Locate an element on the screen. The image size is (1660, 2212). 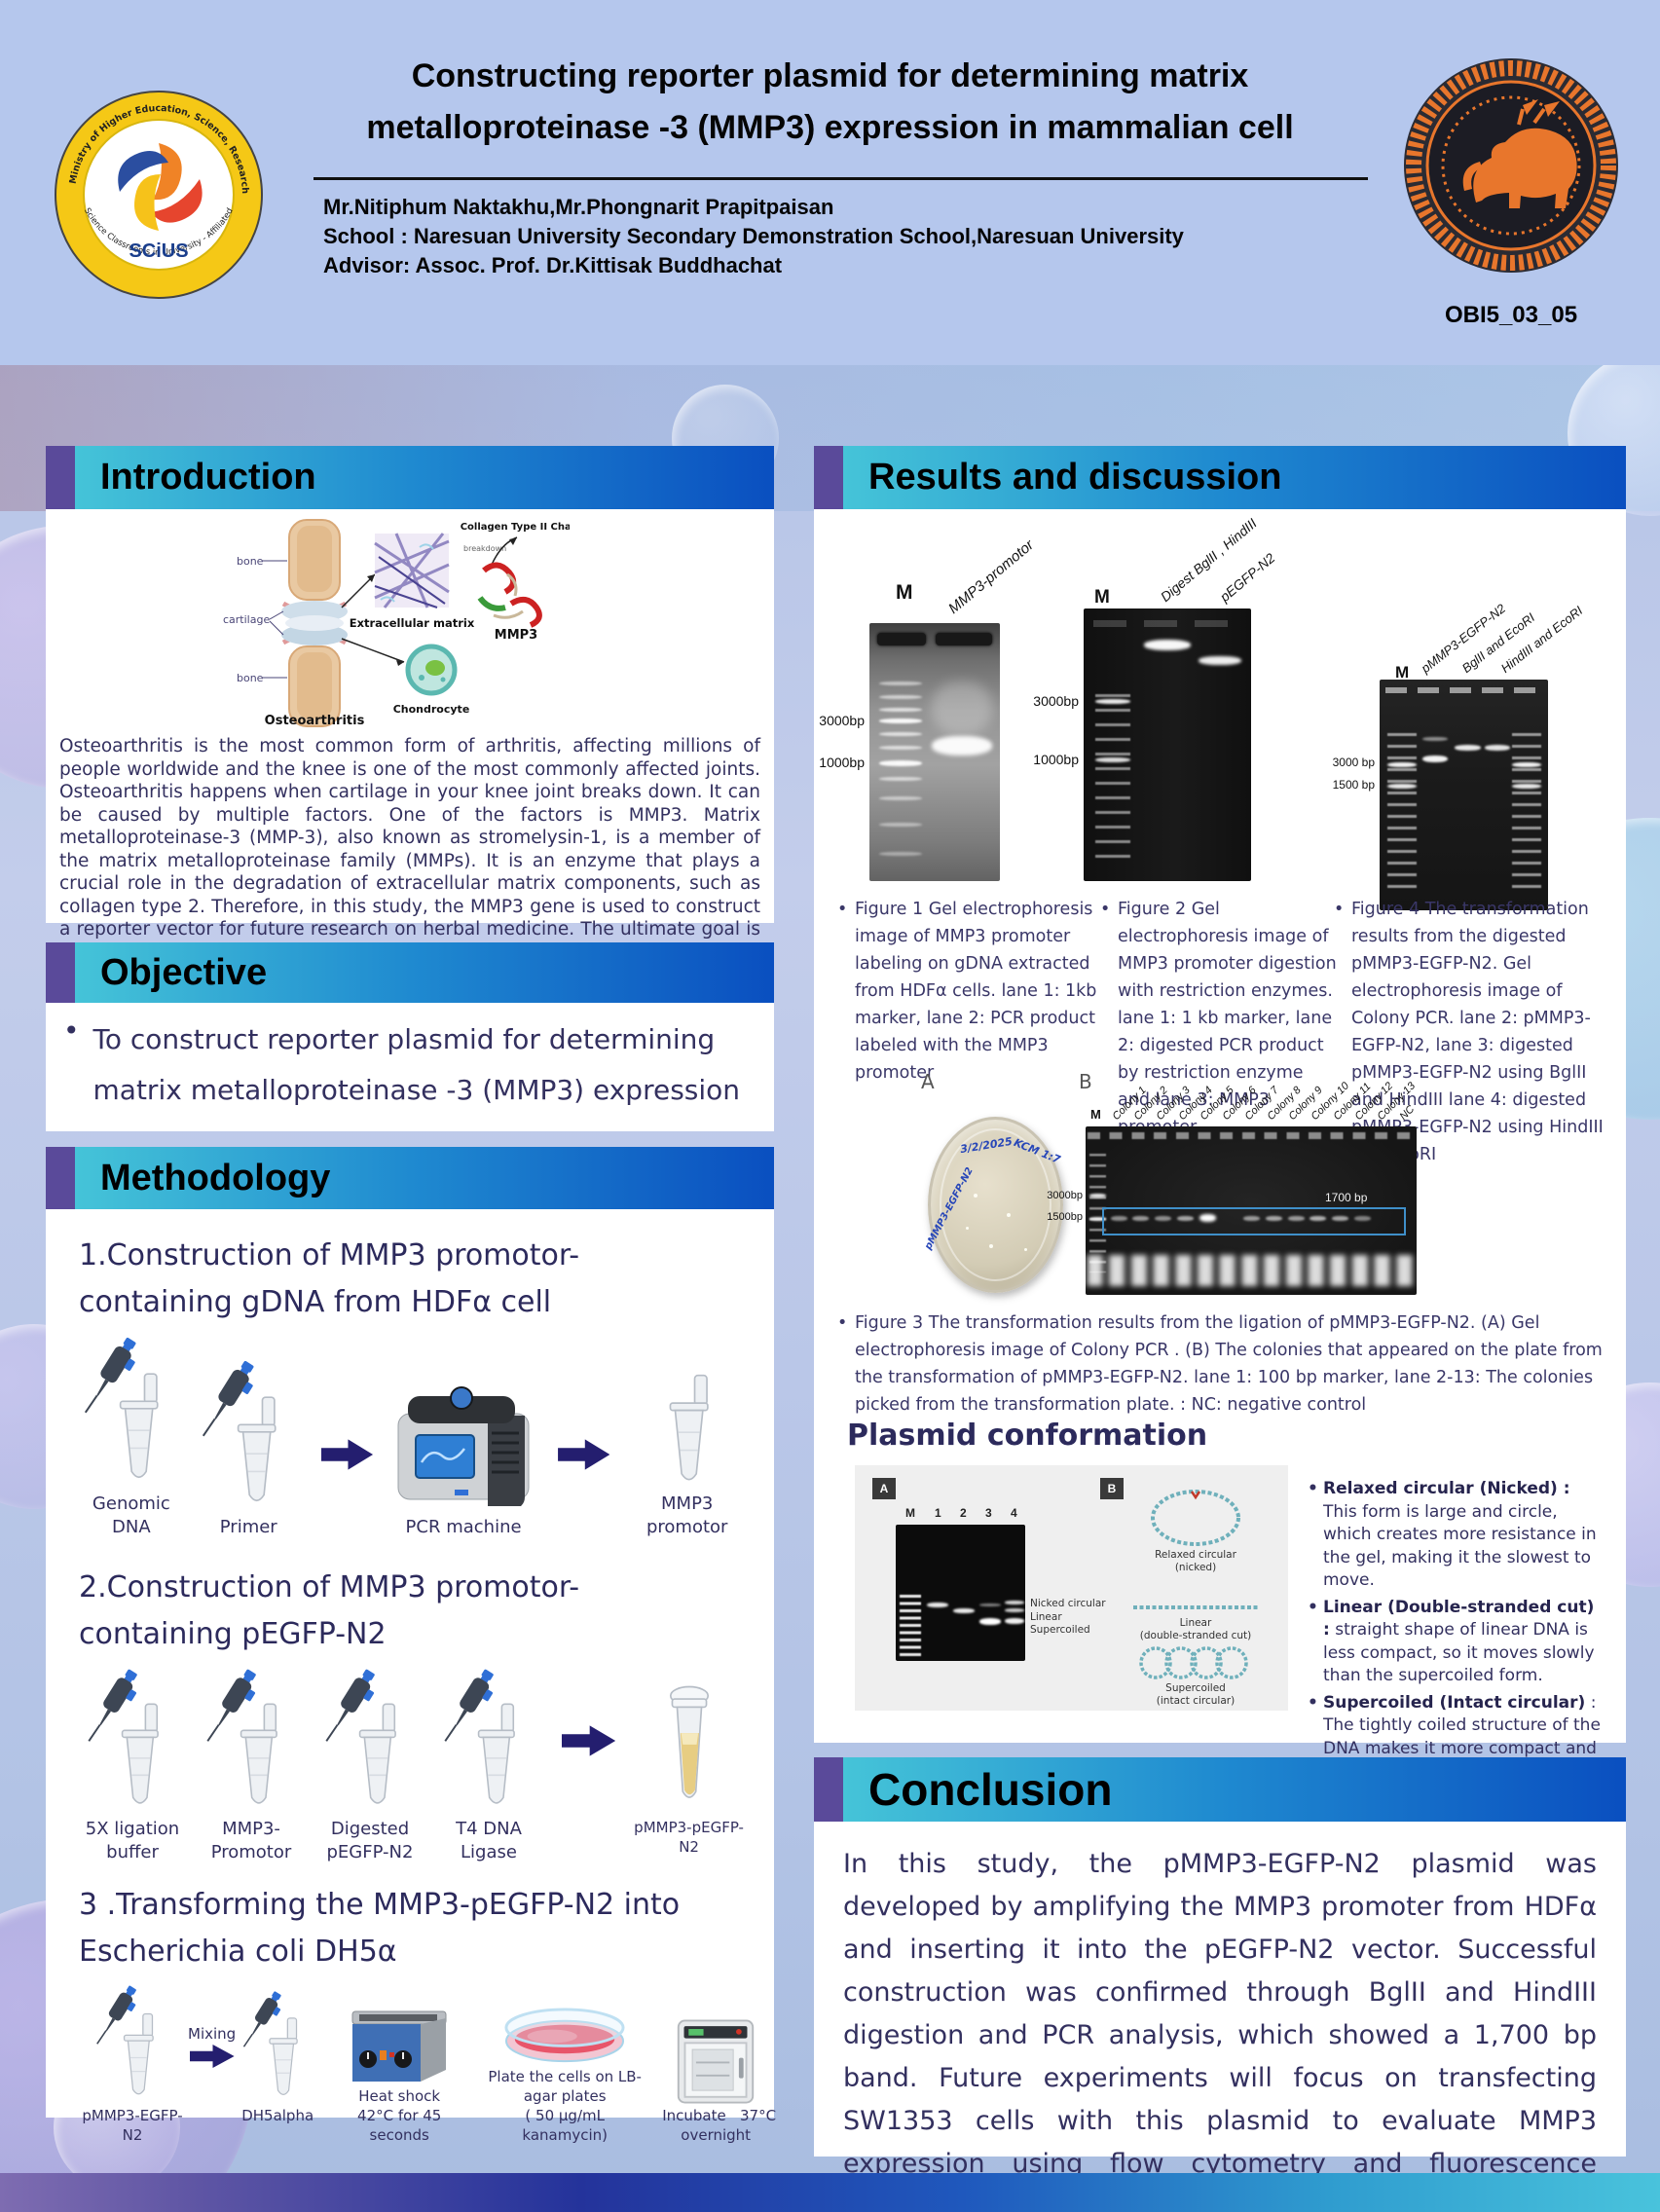
introduction-title: Introduction is located at coordinates (208, 477).